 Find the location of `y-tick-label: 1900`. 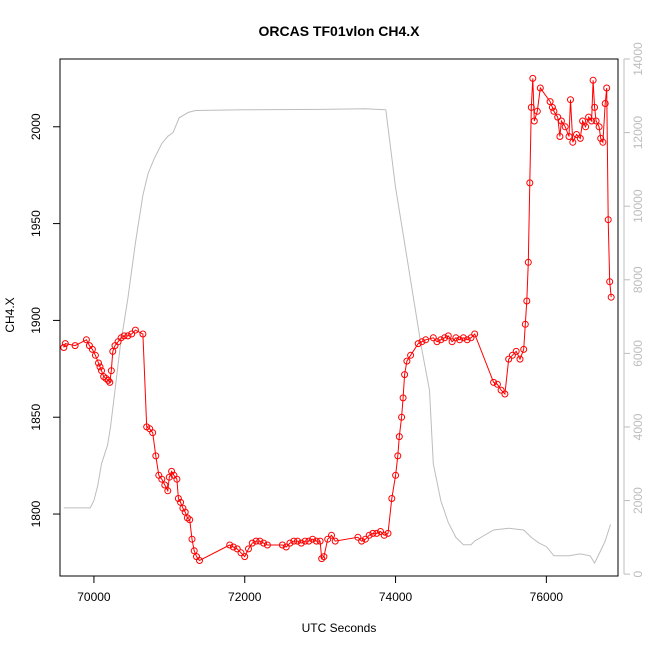

y-tick-label: 1900 is located at coordinates (36, 320).